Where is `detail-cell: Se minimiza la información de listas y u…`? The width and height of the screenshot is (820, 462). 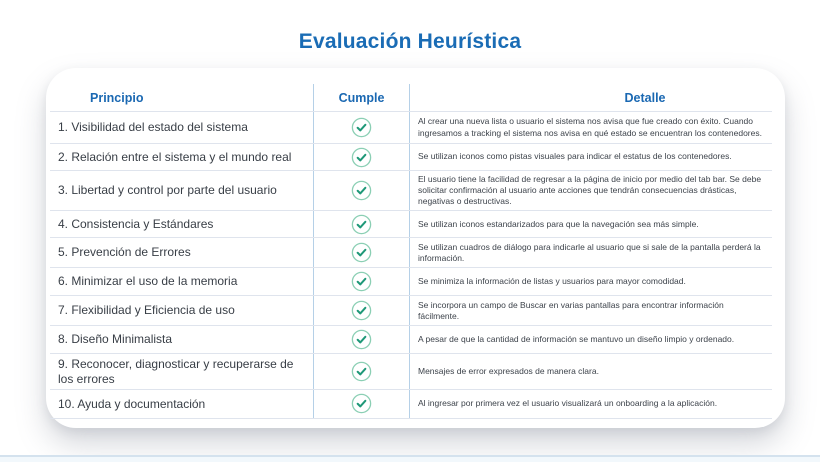 detail-cell: Se minimiza la información de listas y u… is located at coordinates (552, 281).